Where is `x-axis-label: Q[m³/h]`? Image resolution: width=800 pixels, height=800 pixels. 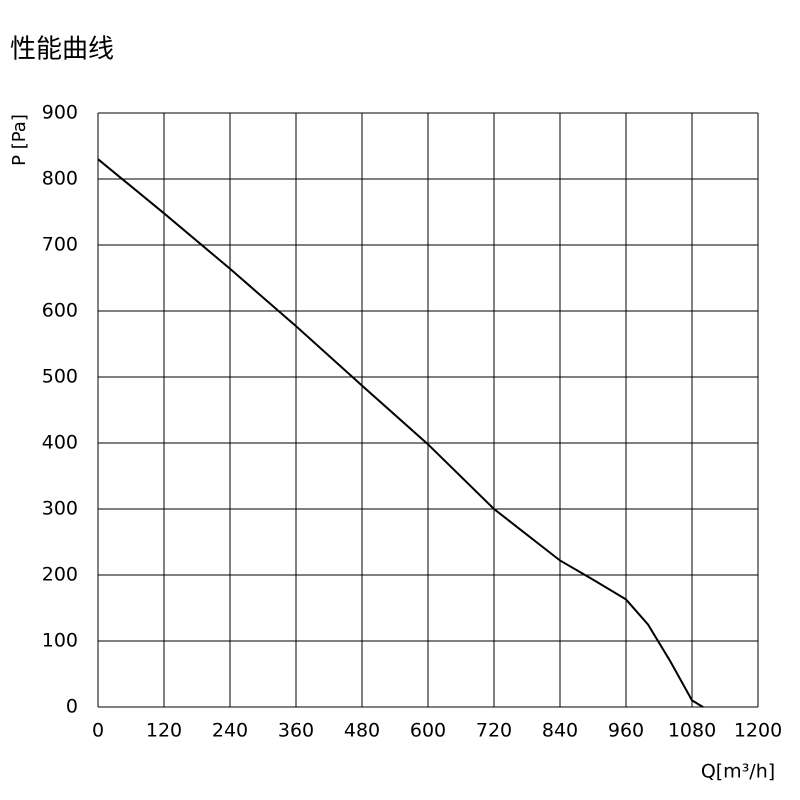 x-axis-label: Q[m³/h] is located at coordinates (738, 772).